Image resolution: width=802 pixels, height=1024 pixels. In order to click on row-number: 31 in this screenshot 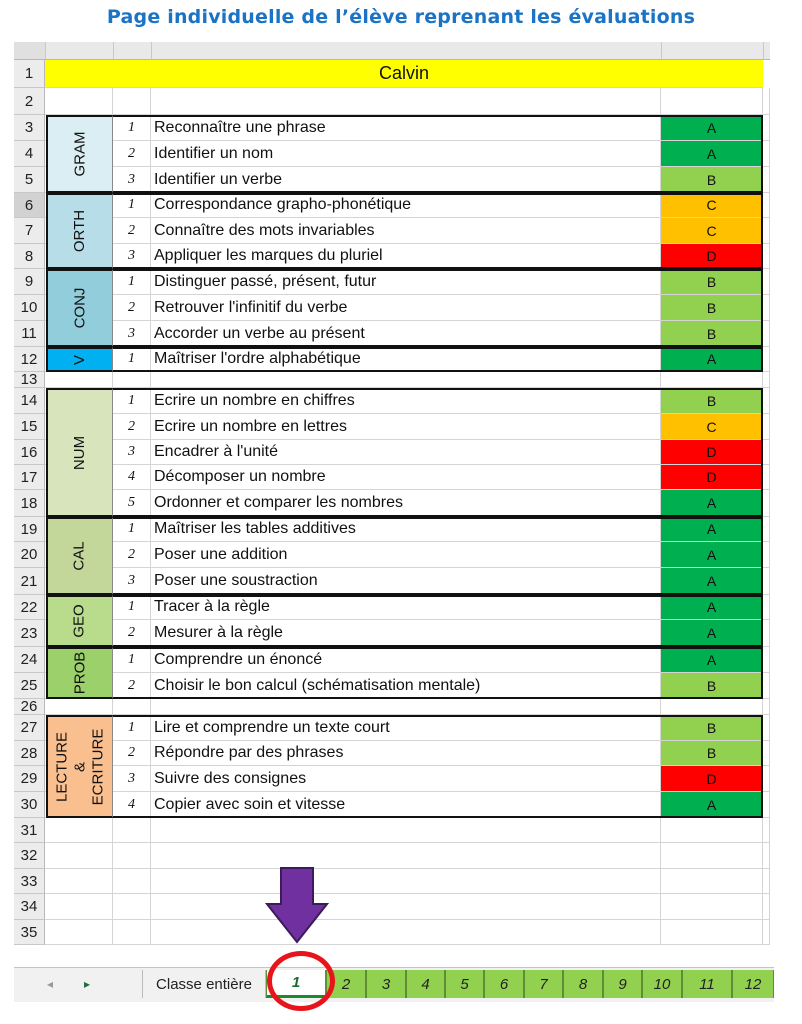, I will do `click(29, 830)`.